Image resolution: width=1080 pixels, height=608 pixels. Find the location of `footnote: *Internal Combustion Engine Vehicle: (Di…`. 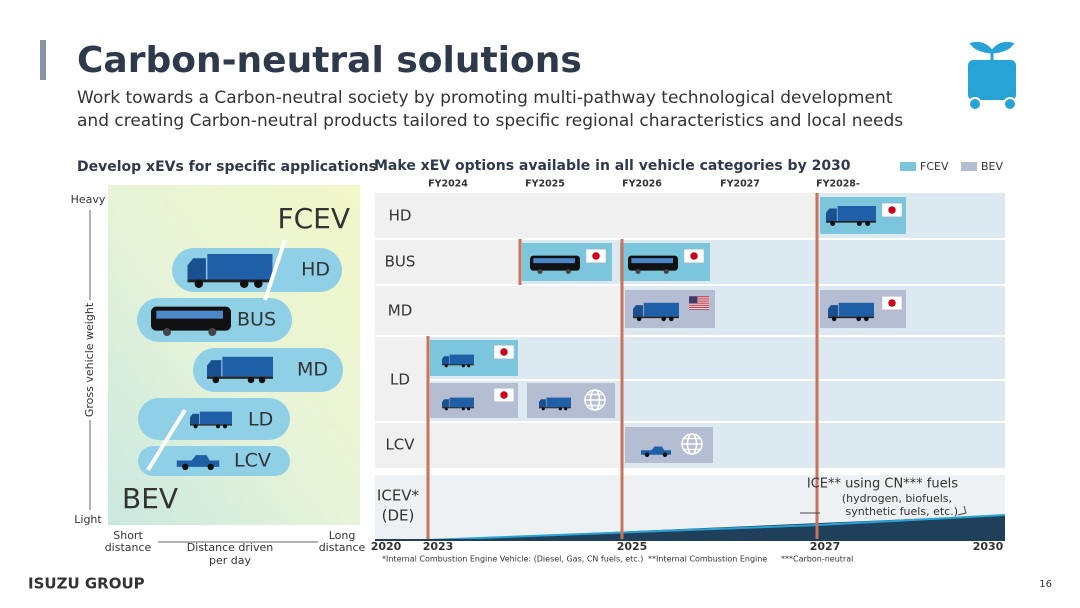

footnote: *Internal Combustion Engine Vehicle: (Di… is located at coordinates (512, 559).